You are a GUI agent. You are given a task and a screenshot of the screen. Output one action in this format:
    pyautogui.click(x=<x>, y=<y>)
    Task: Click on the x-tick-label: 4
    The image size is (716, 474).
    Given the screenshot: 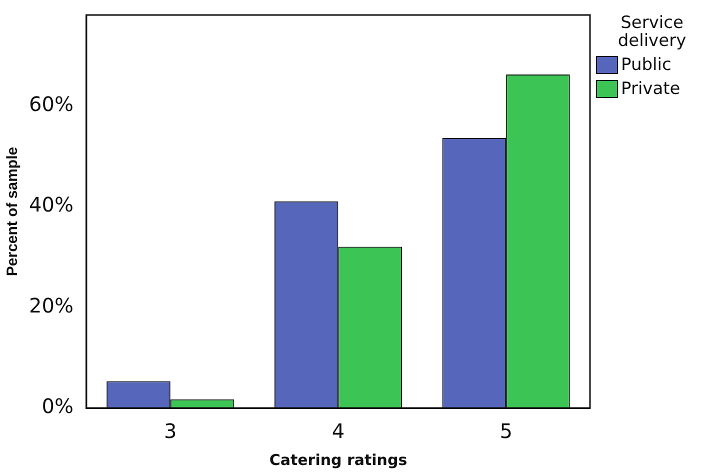 What is the action you would take?
    pyautogui.click(x=338, y=431)
    